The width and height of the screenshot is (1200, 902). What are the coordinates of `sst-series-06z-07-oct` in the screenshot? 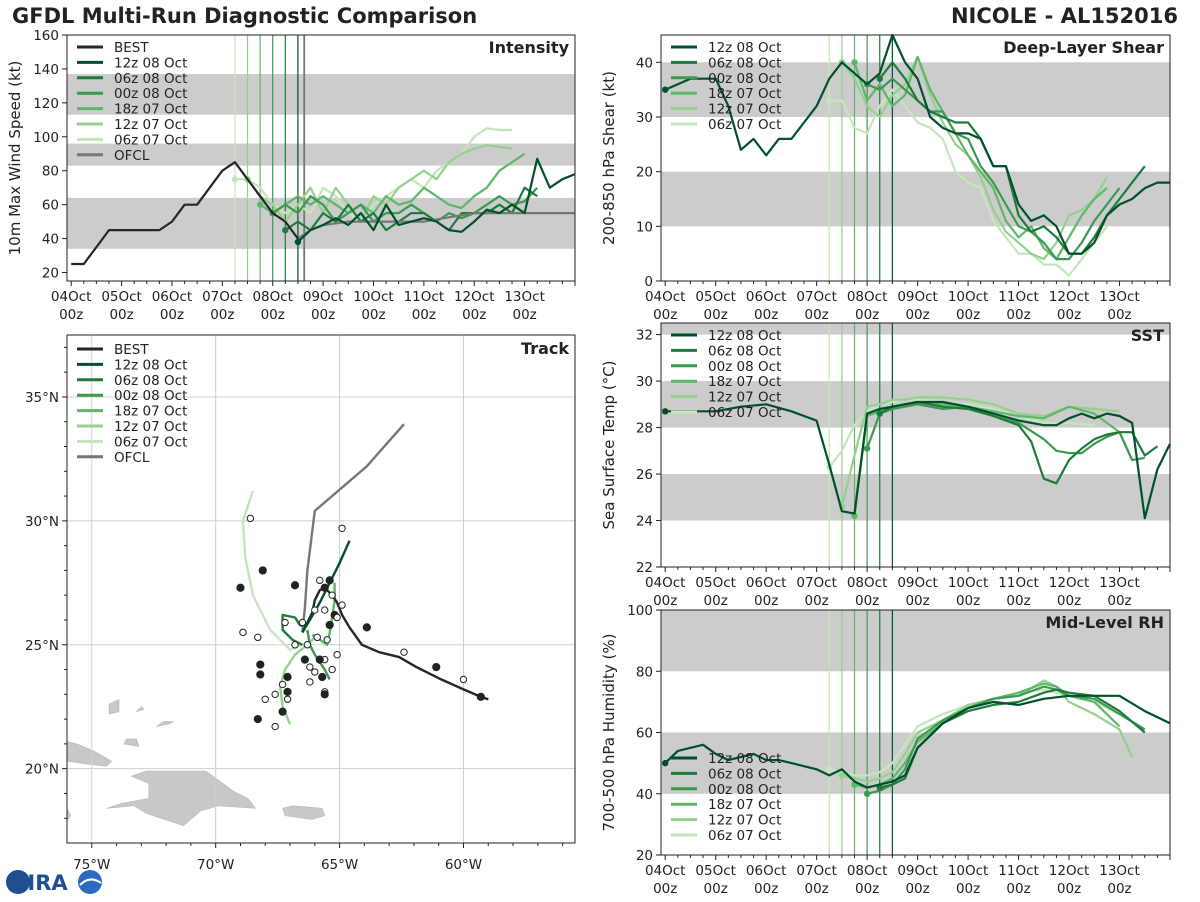 It's located at (961, 433).